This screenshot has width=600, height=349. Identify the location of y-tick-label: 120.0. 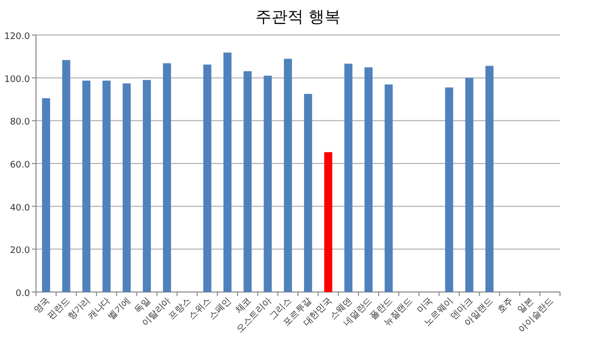
(17, 37).